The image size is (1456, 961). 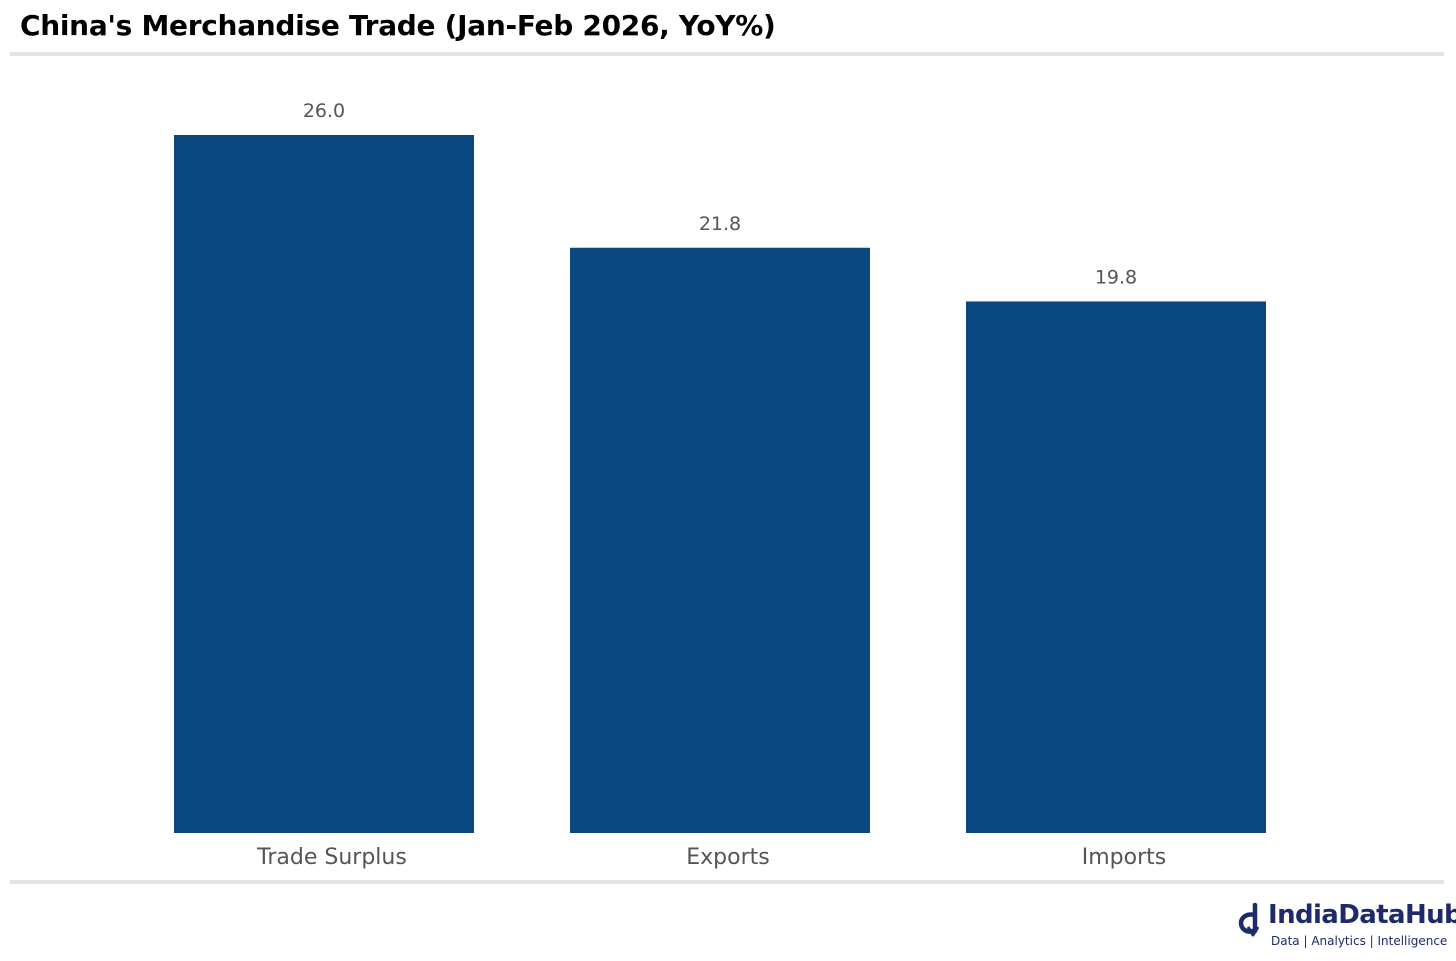 I want to click on indiadatahub-logo-icon, so click(x=1249, y=919).